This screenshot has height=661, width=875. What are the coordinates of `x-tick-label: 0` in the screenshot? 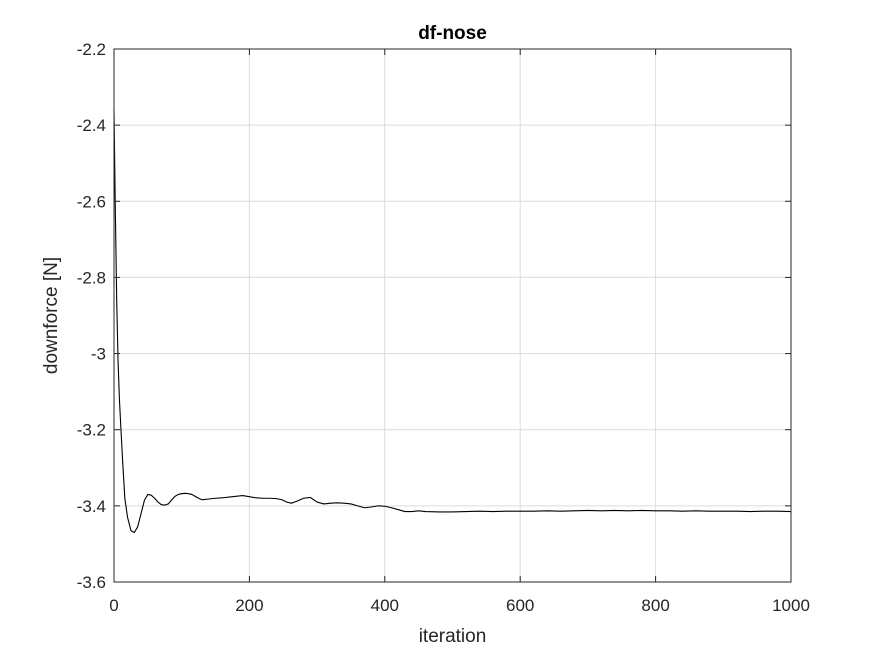 It's located at (113, 605).